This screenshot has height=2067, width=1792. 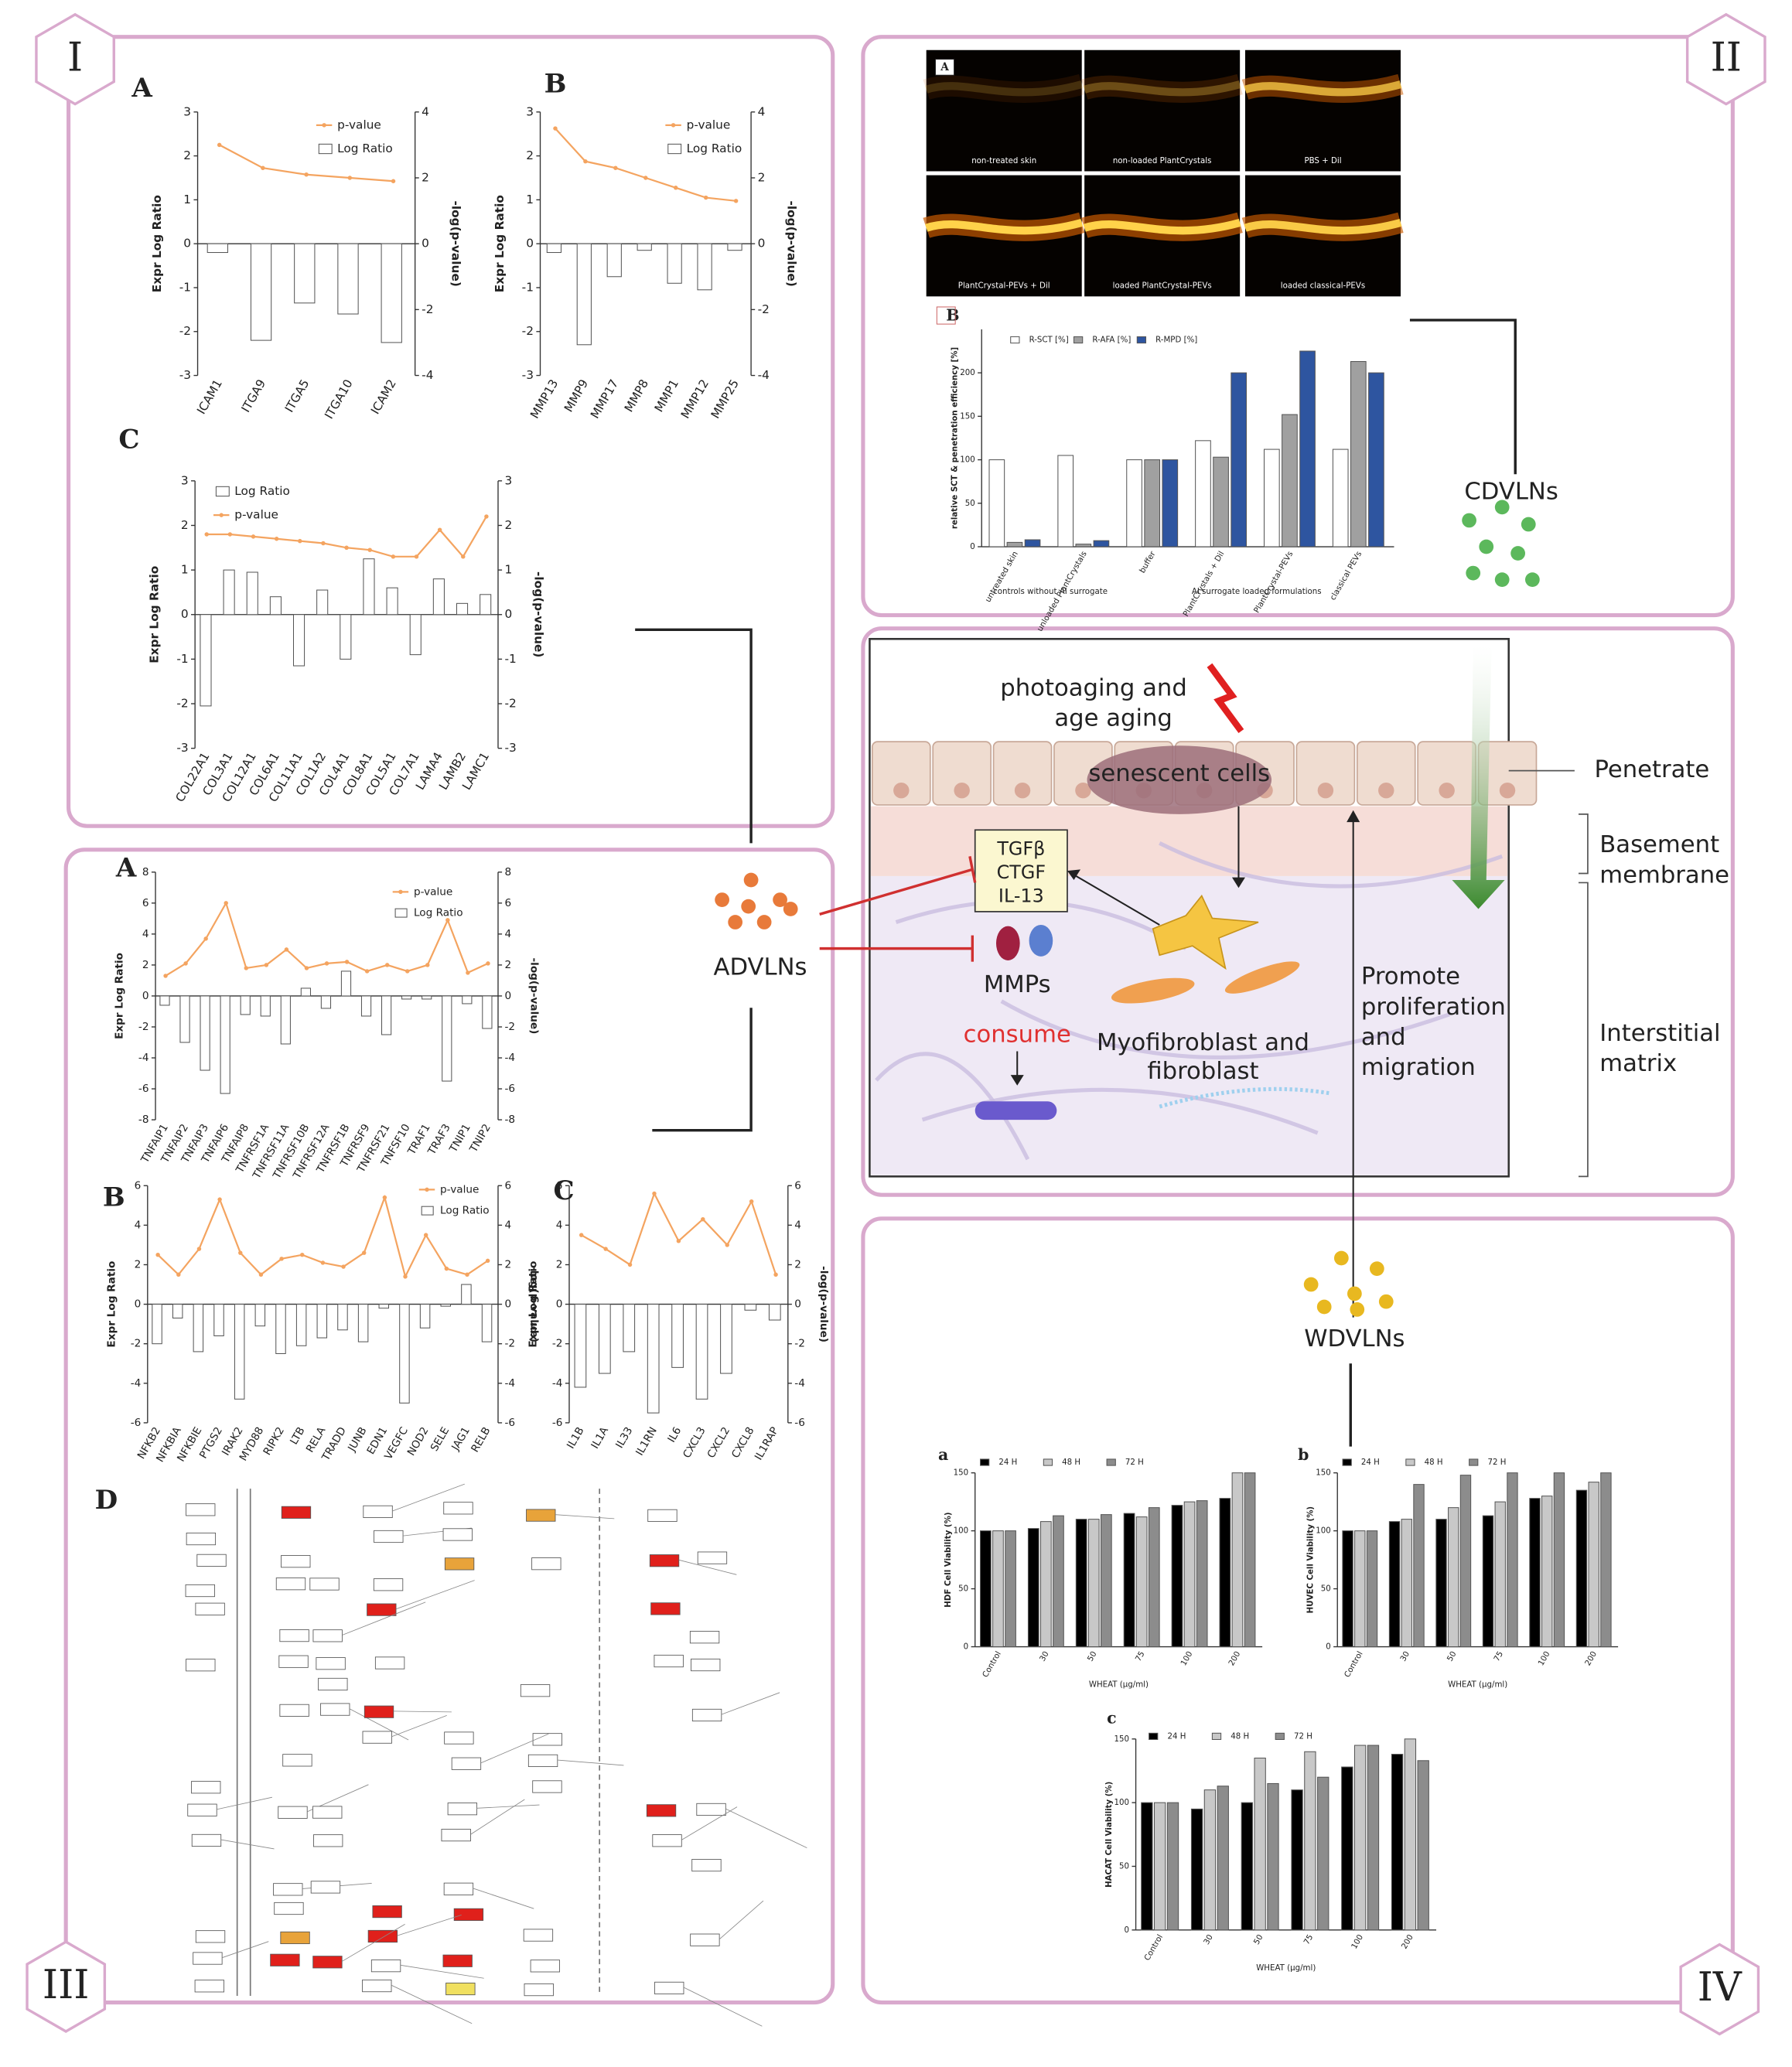 What do you see at coordinates (555, 84) in the screenshot?
I see `chart-letter: B` at bounding box center [555, 84].